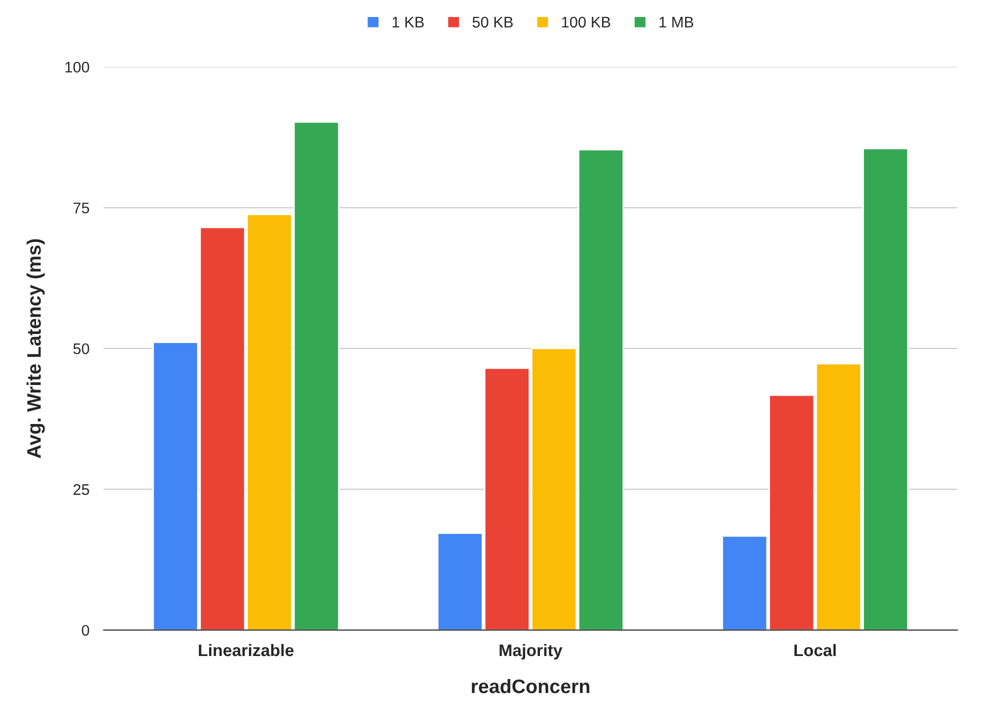 This screenshot has height=704, width=987. What do you see at coordinates (586, 22) in the screenshot?
I see `legend-label: 100 KB` at bounding box center [586, 22].